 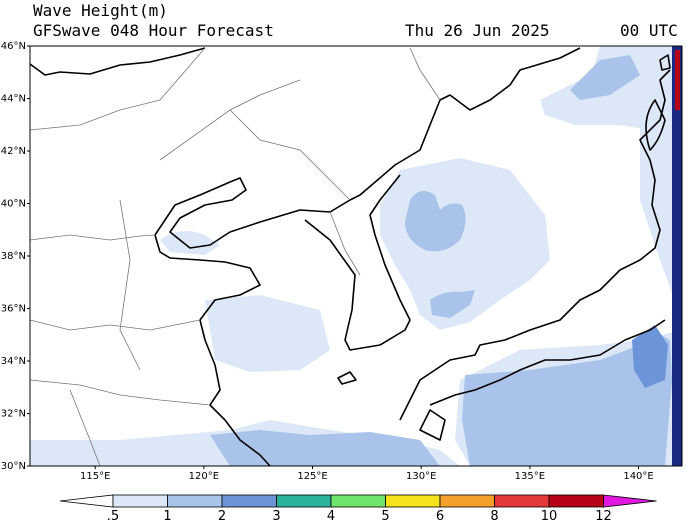 I want to click on lat-label: 46°N, so click(x=13, y=46).